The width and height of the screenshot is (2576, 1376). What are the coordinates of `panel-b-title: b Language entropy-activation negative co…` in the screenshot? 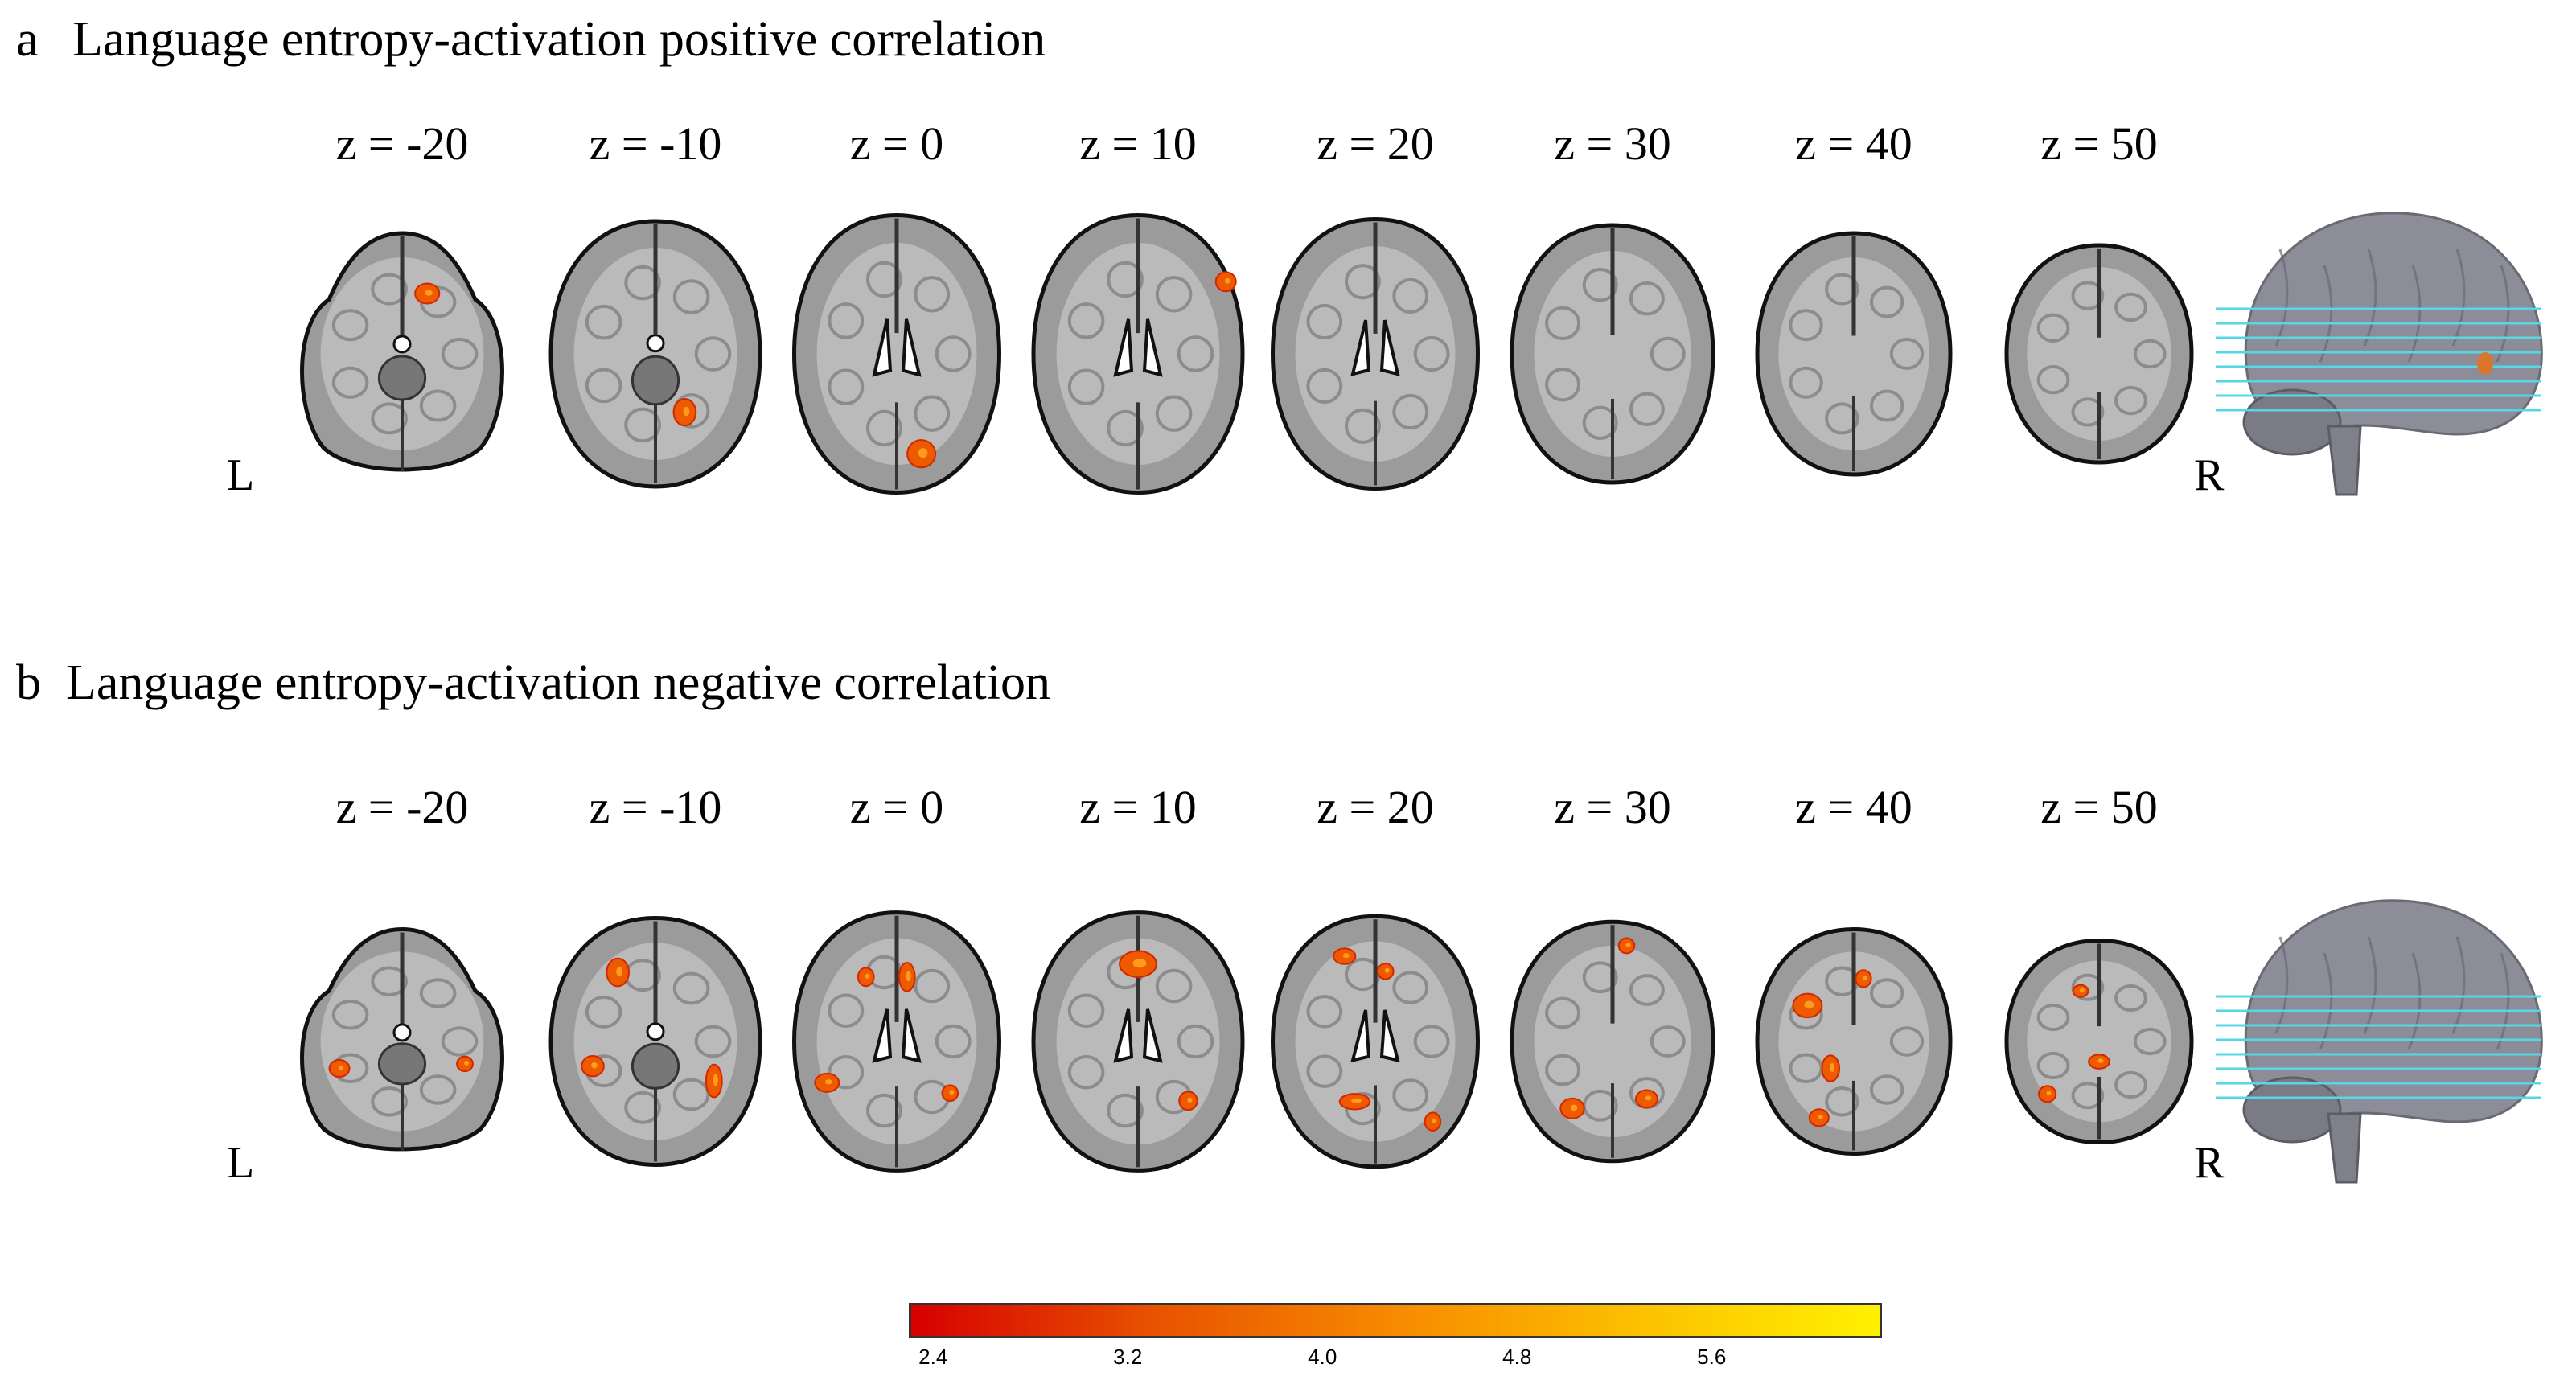 It's located at (533, 683).